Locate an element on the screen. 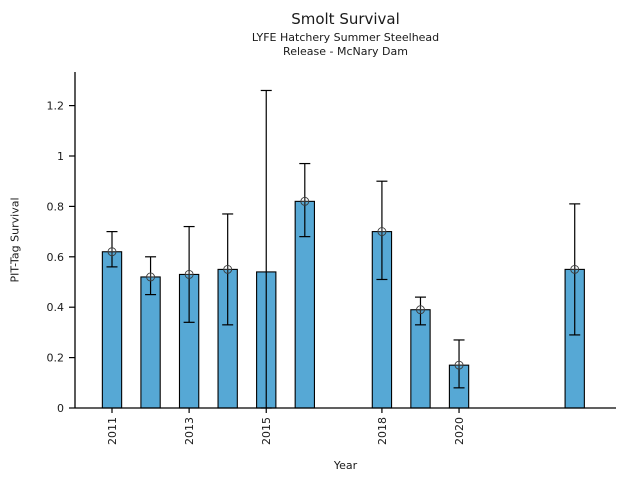 The width and height of the screenshot is (640, 480). x-tick-label: 2020 is located at coordinates (459, 431).